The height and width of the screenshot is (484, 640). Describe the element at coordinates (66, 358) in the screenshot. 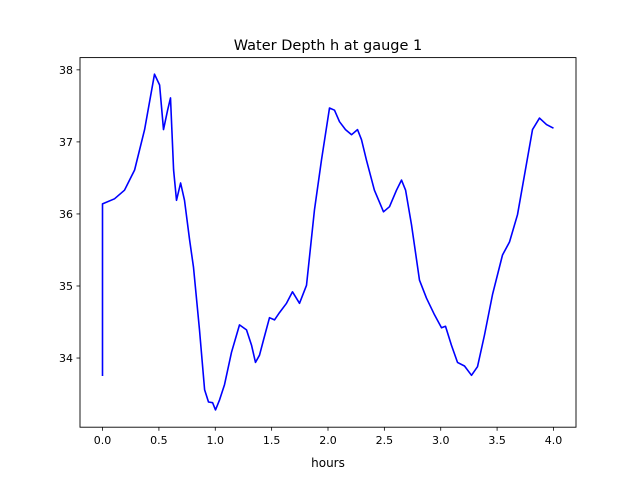

I see `y-tick-label: 34` at that location.